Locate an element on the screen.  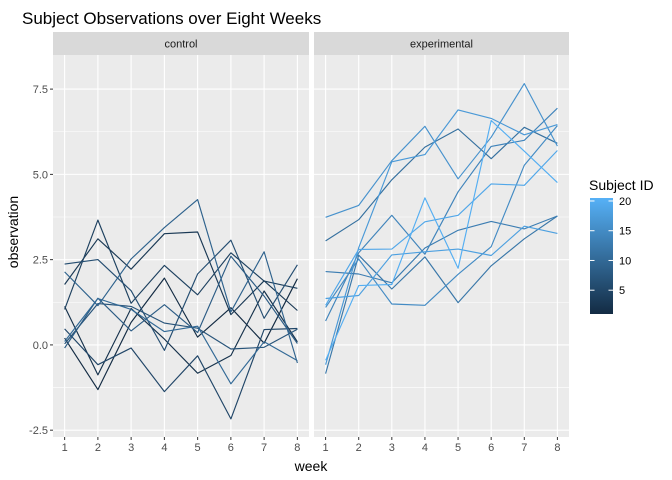
y-tick-label: -2.5 is located at coordinates (38, 431).